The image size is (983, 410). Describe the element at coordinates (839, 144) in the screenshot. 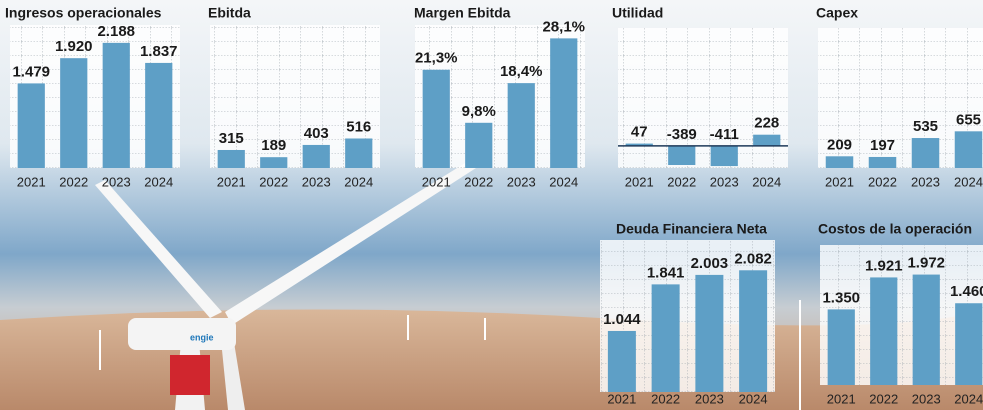

I see `data-label: 209` at that location.